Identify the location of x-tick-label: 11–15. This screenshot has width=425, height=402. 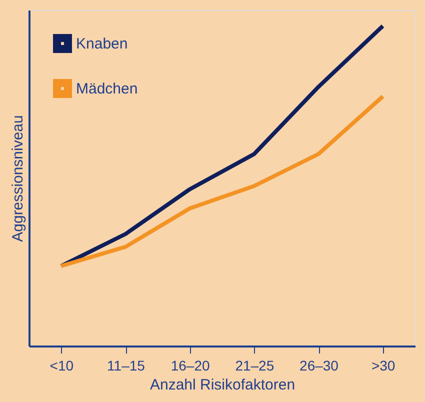
(126, 366).